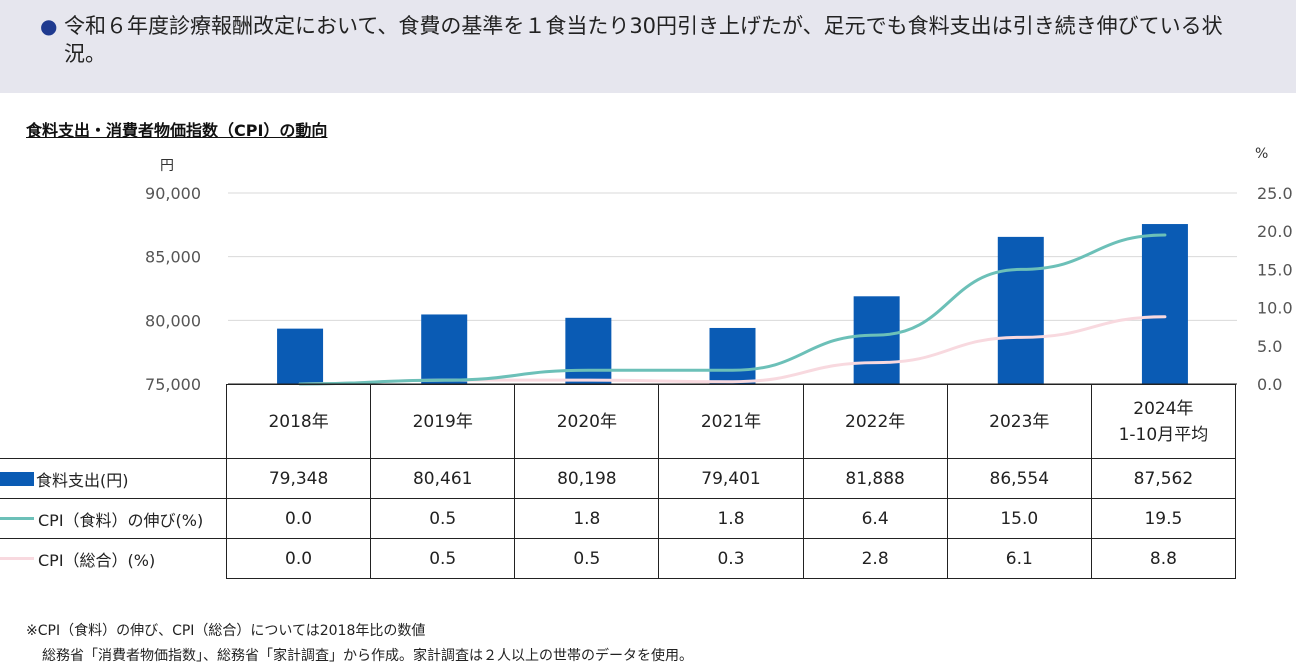 This screenshot has height=668, width=1296. What do you see at coordinates (731, 558) in the screenshot?
I see `data-label-cell: 0.3` at bounding box center [731, 558].